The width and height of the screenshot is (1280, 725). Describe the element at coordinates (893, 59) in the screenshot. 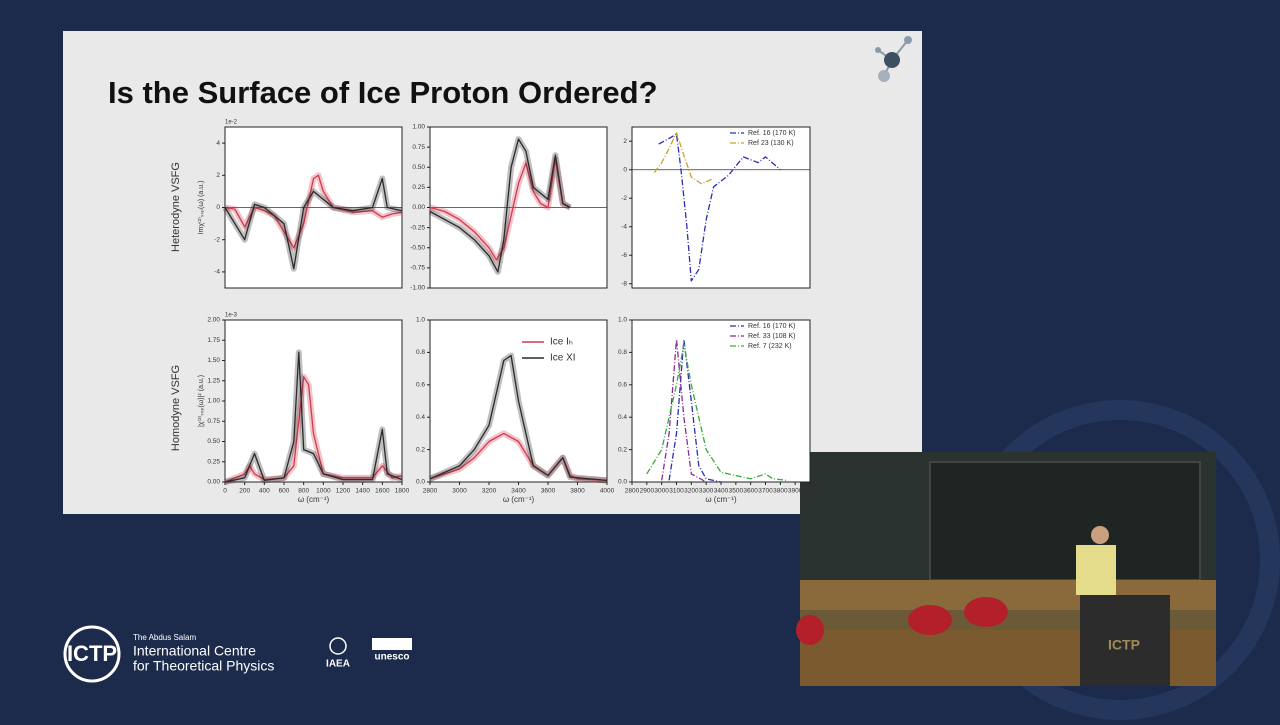

I see `slide-logo` at that location.